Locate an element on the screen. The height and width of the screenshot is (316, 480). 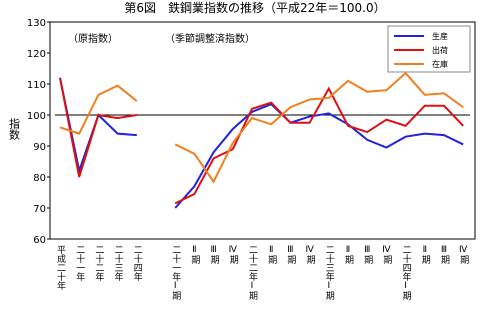
x-tick-label: 二十二年Ⅰ期 is located at coordinates (252, 273).